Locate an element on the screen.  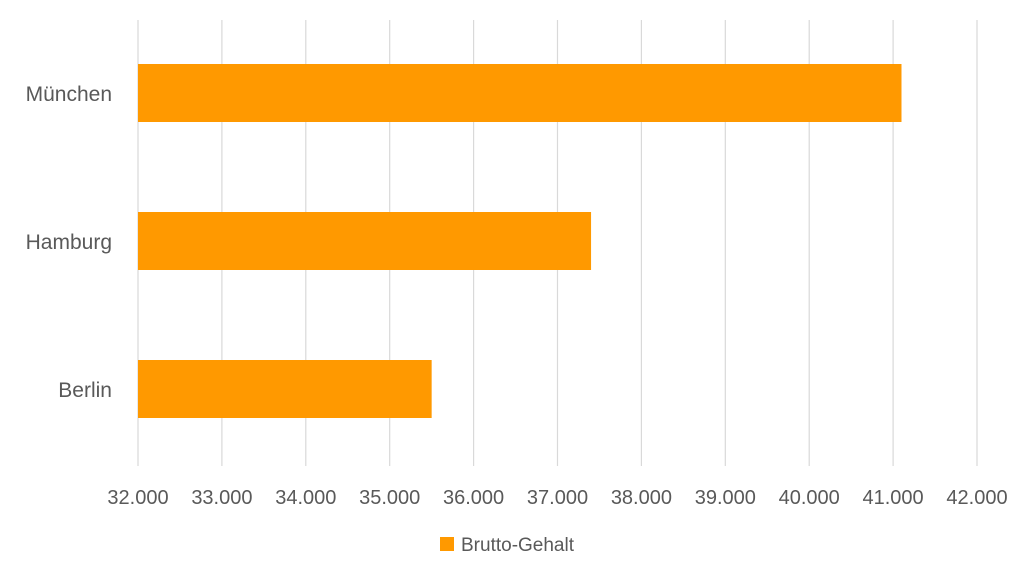
x-tick-label: 39.000 is located at coordinates (725, 498).